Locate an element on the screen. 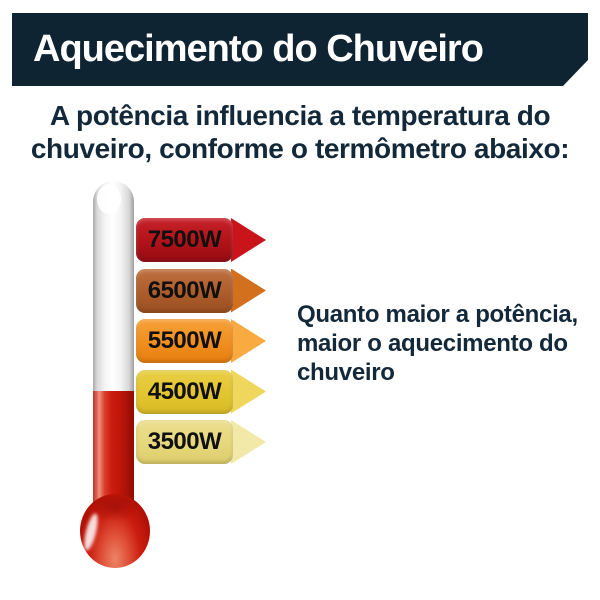 The width and height of the screenshot is (600, 600). power-level-label: 7500W is located at coordinates (184, 239).